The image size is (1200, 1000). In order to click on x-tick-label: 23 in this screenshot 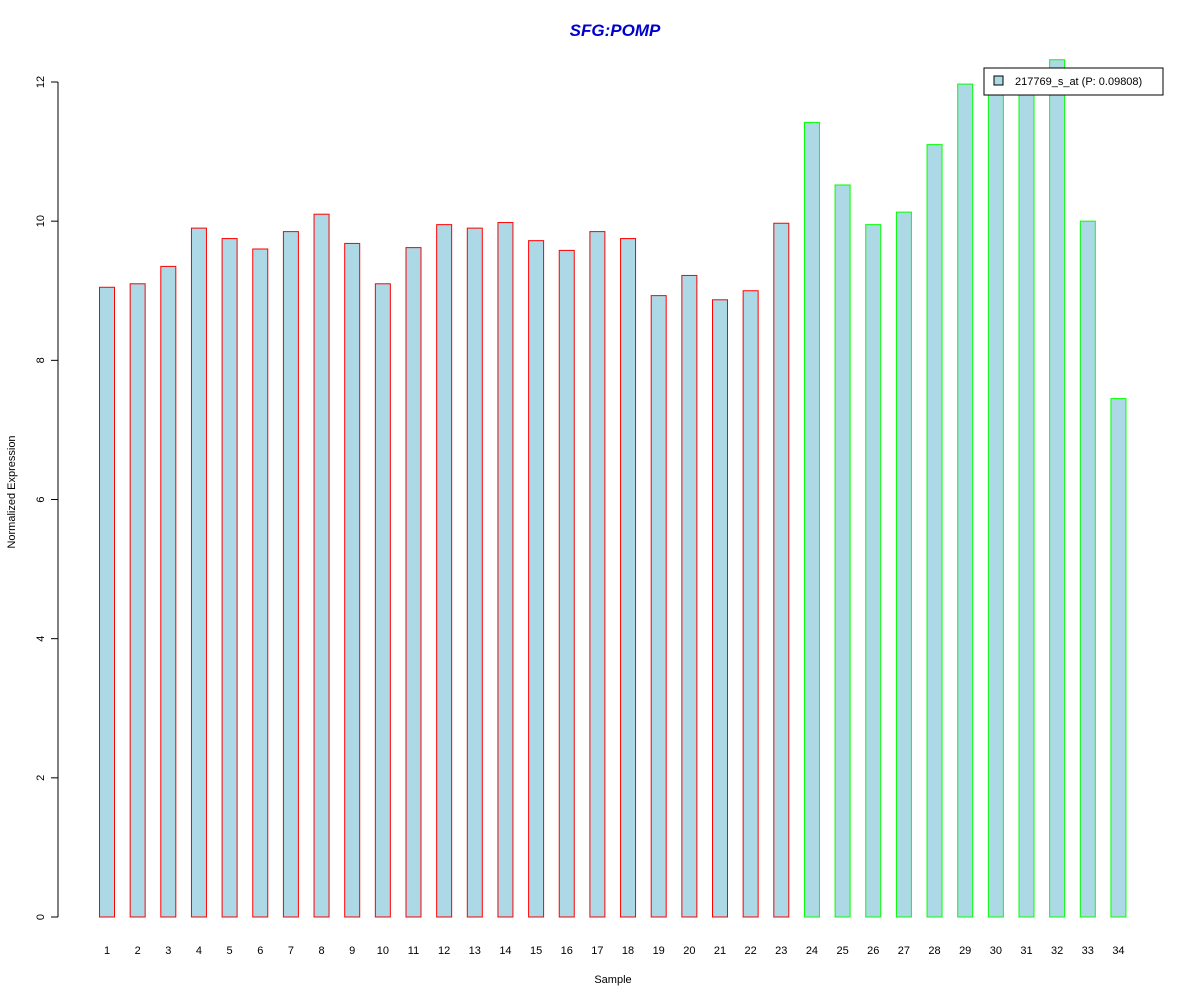, I will do `click(781, 951)`.